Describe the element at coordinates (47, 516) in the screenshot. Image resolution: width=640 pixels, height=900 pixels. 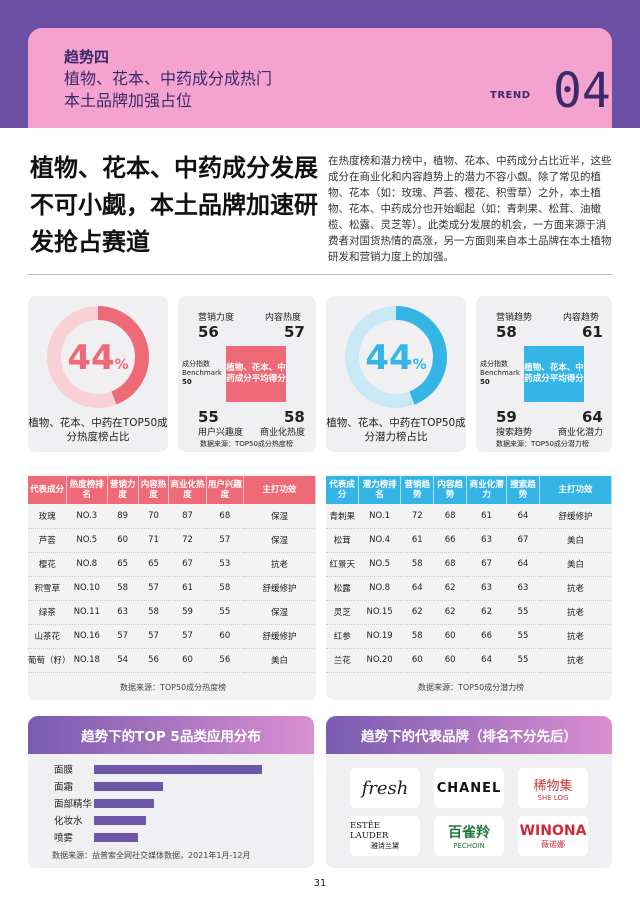
I see `table-cell: 玫瑰` at that location.